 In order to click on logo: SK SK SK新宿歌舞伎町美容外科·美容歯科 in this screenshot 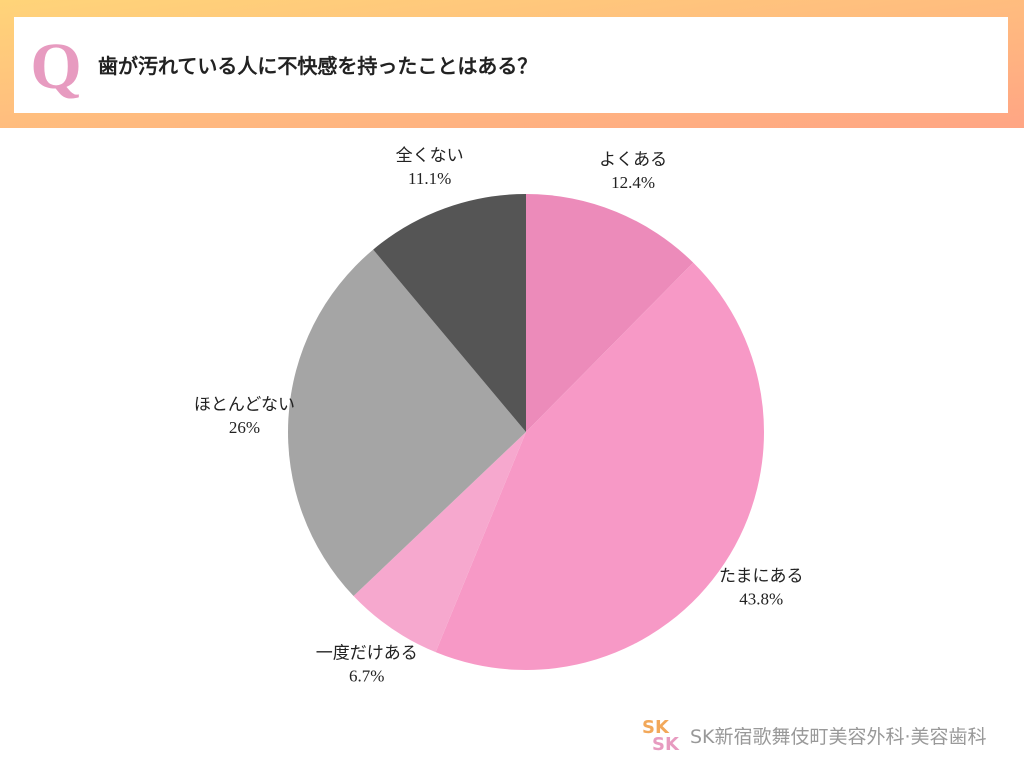, I will do `click(814, 736)`.